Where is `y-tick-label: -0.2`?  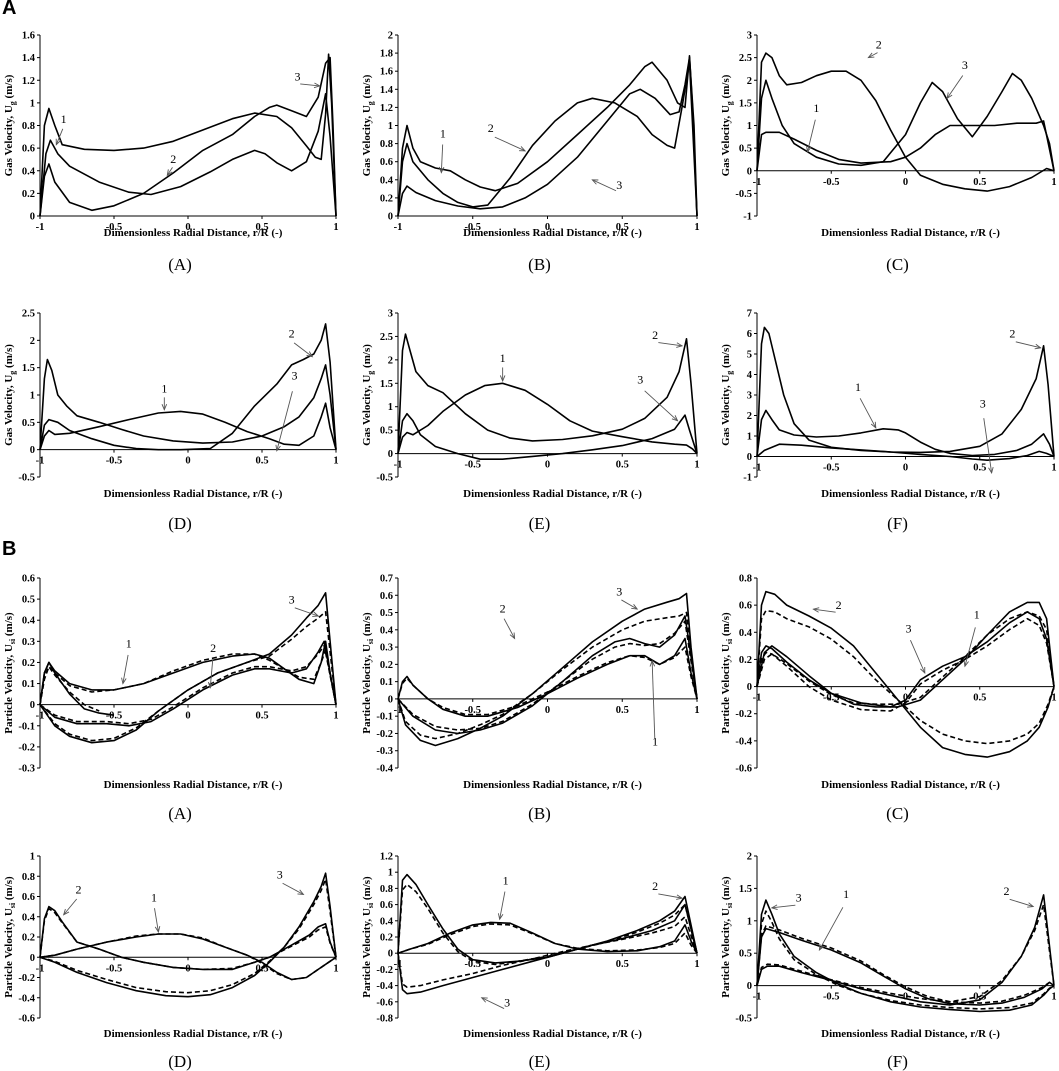 y-tick-label: -0.2 is located at coordinates (384, 970).